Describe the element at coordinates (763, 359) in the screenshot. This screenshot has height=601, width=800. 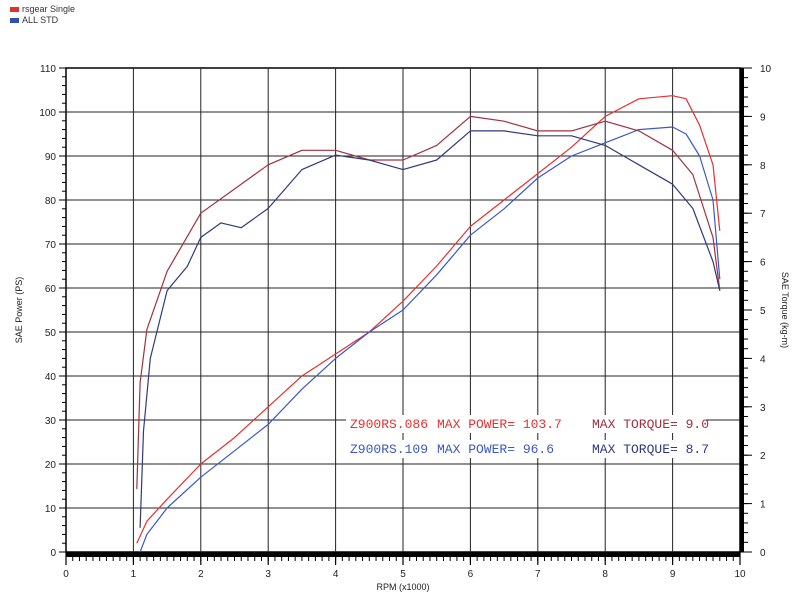
I see `y2-tick-label: 4` at that location.